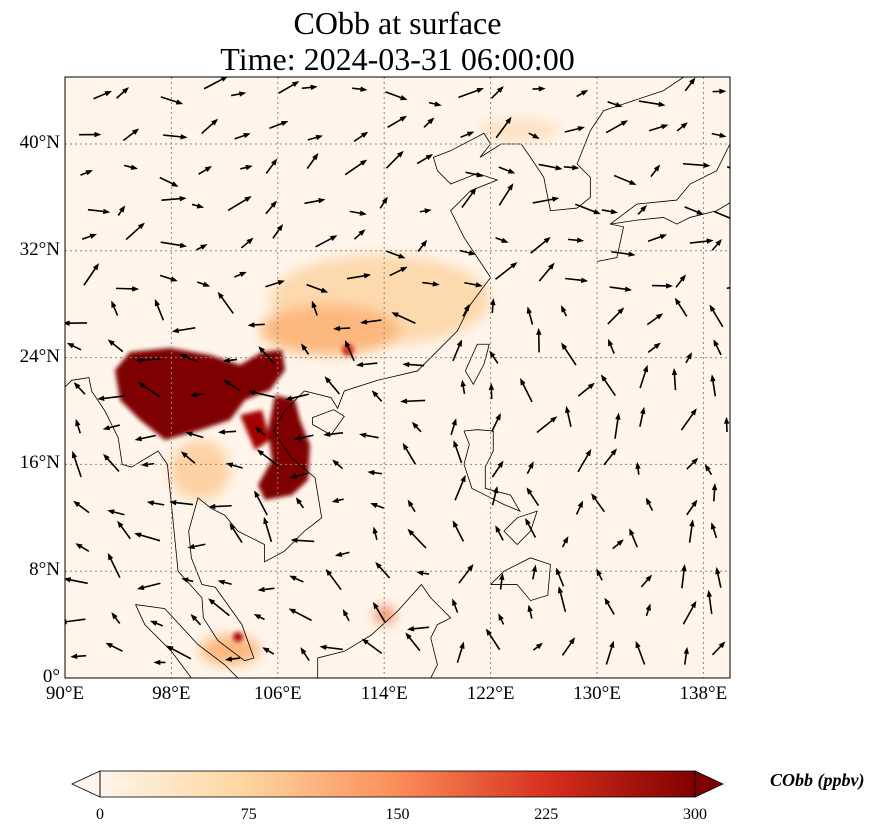 This screenshot has height=836, width=887. What do you see at coordinates (51, 676) in the screenshot?
I see `lat-tick-label: 0°` at bounding box center [51, 676].